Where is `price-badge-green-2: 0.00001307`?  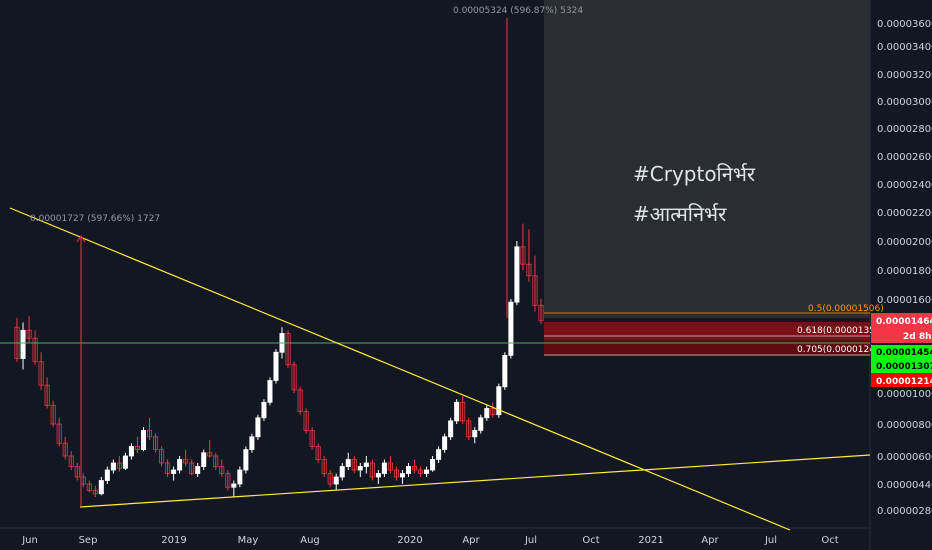
price-badge-green-2: 0.00001307 is located at coordinates (901, 366).